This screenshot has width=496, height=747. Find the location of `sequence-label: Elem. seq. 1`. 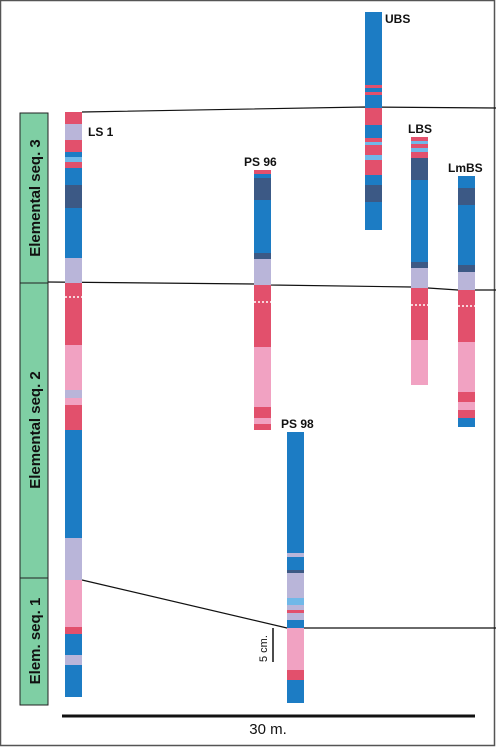

sequence-label: Elem. seq. 1 is located at coordinates (35, 641).